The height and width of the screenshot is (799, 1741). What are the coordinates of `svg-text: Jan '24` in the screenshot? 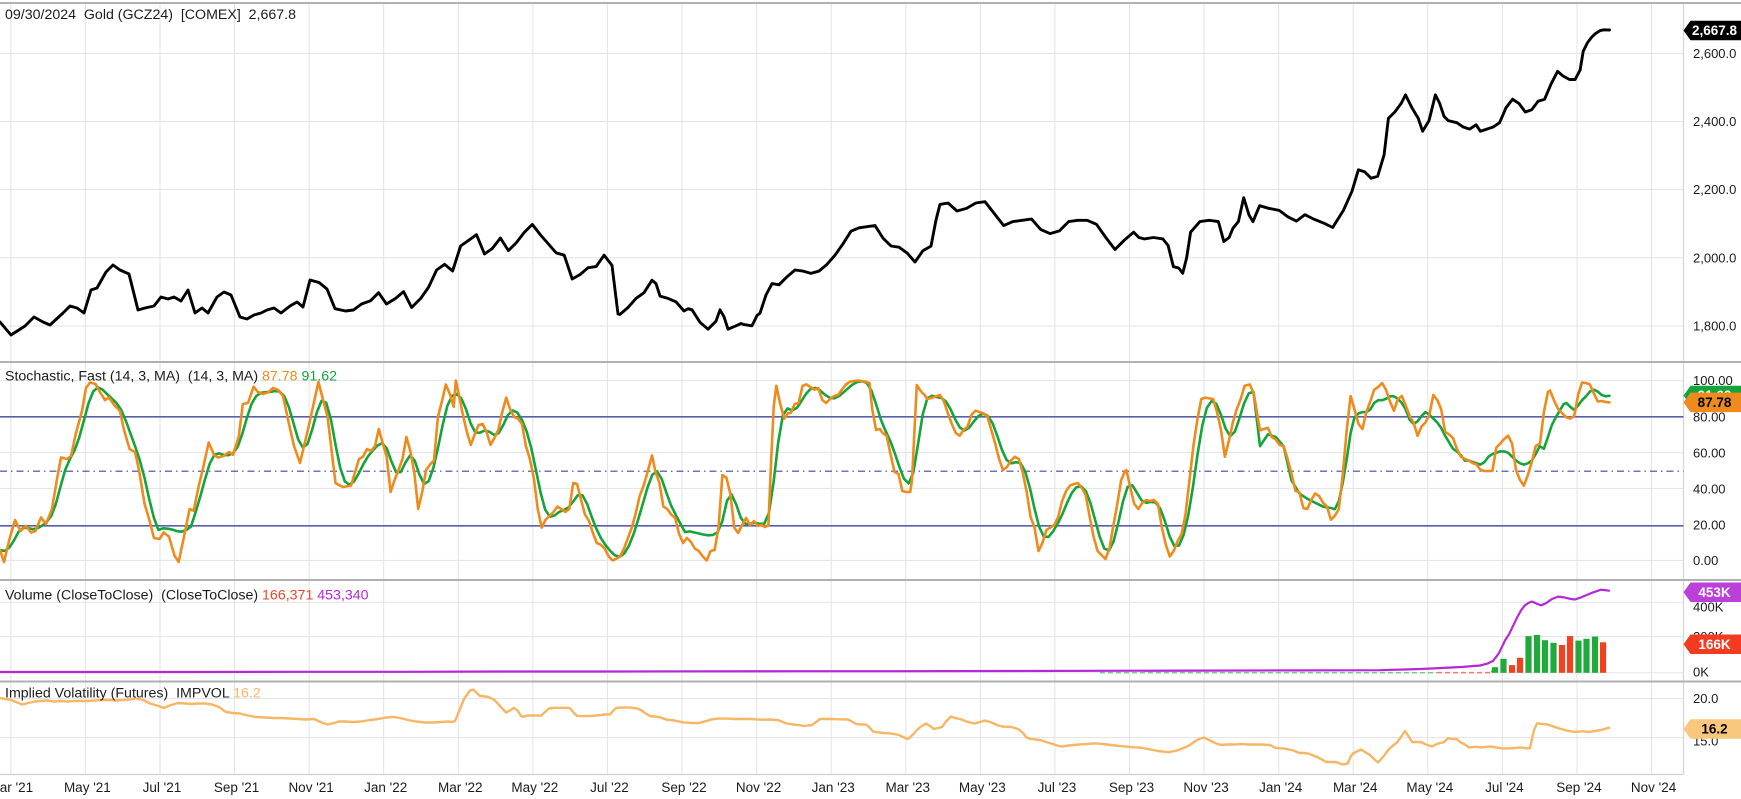 It's located at (1281, 787).